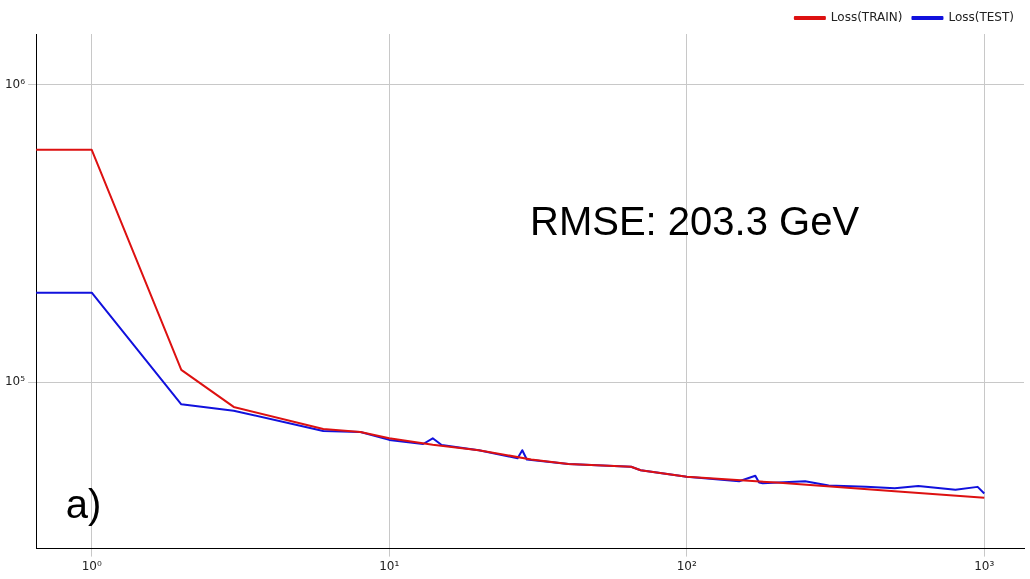 This screenshot has height=579, width=1030. What do you see at coordinates (389, 565) in the screenshot?
I see `x-tick-label: 10¹` at bounding box center [389, 565].